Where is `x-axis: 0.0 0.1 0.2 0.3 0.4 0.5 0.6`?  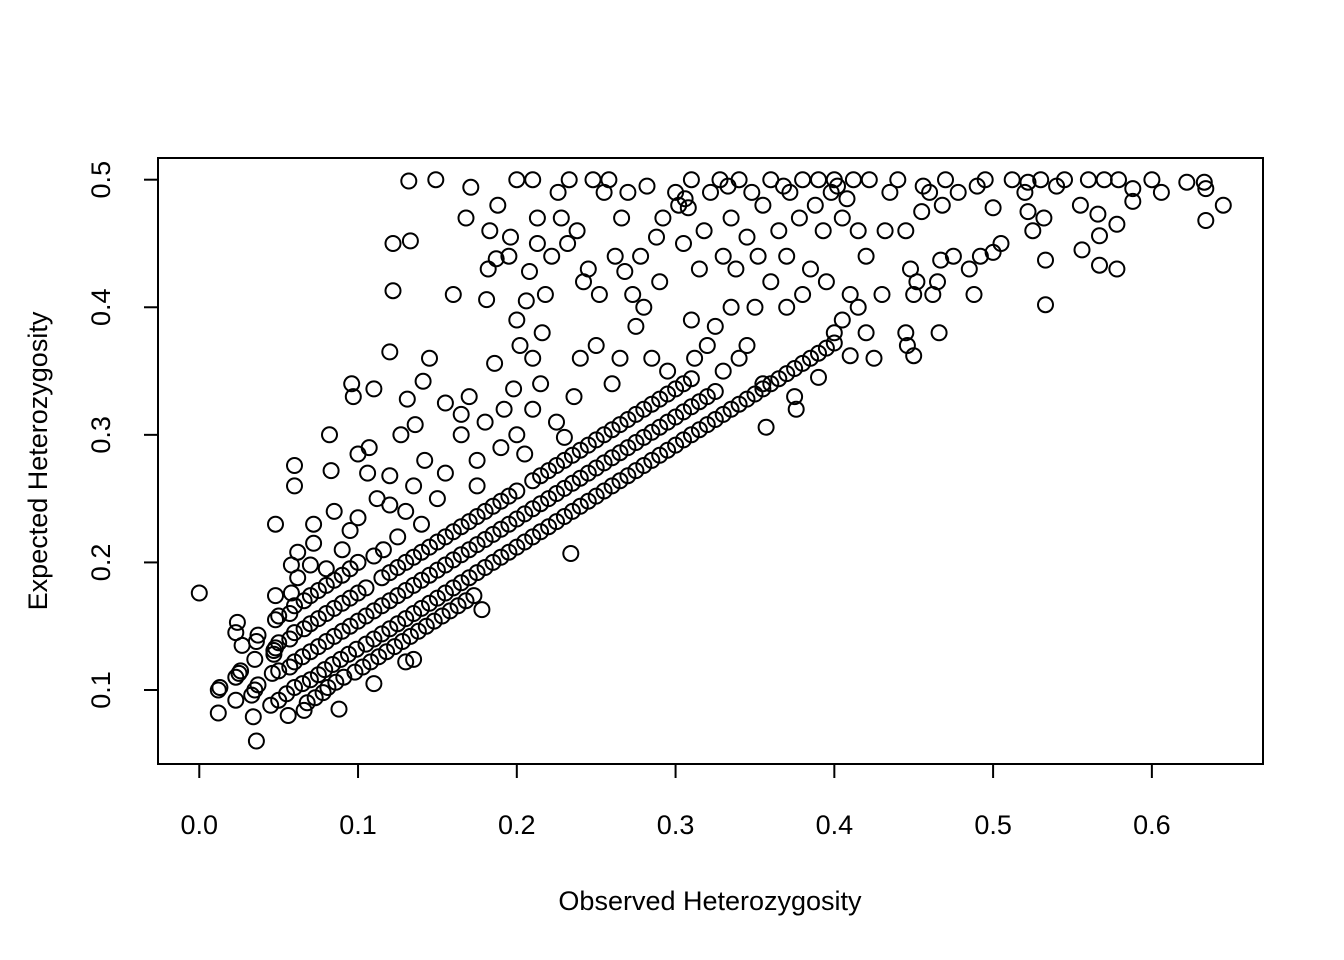 x-axis: 0.0 0.1 0.2 0.3 0.4 0.5 0.6 is located at coordinates (676, 801).